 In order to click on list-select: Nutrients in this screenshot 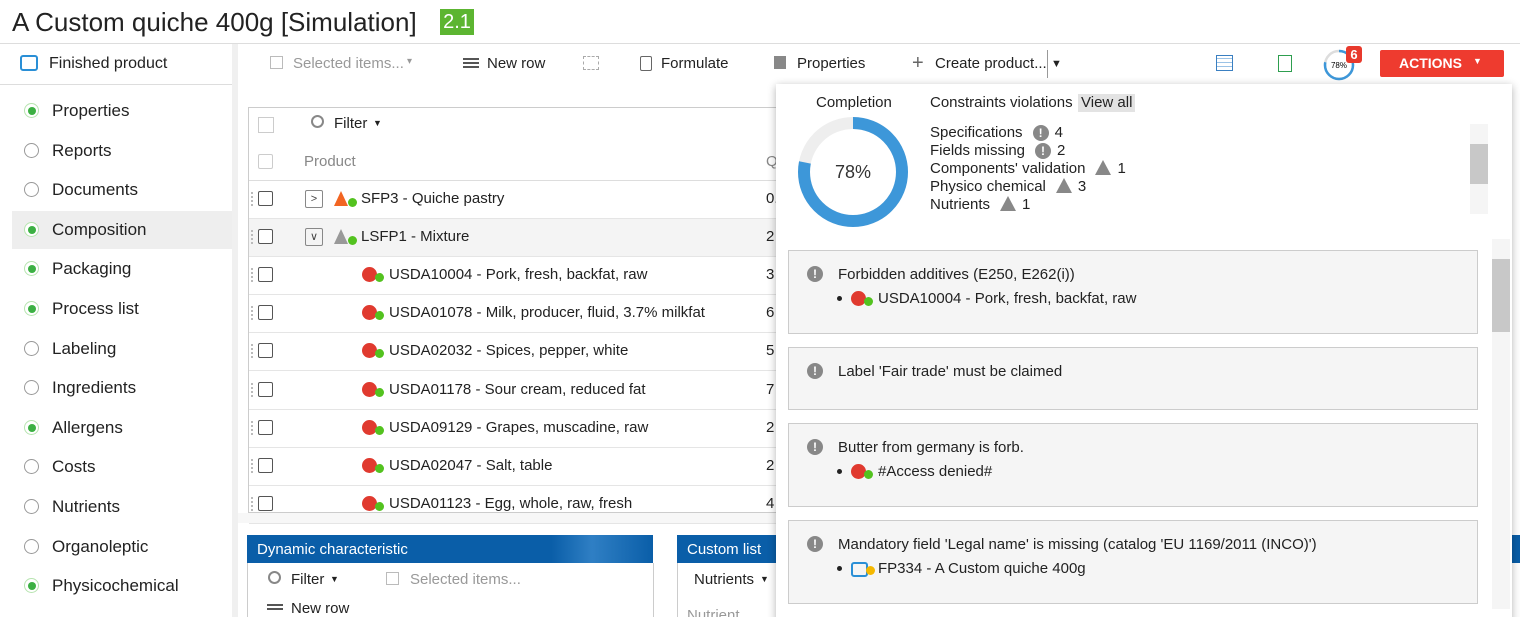, I will do `click(724, 579)`.